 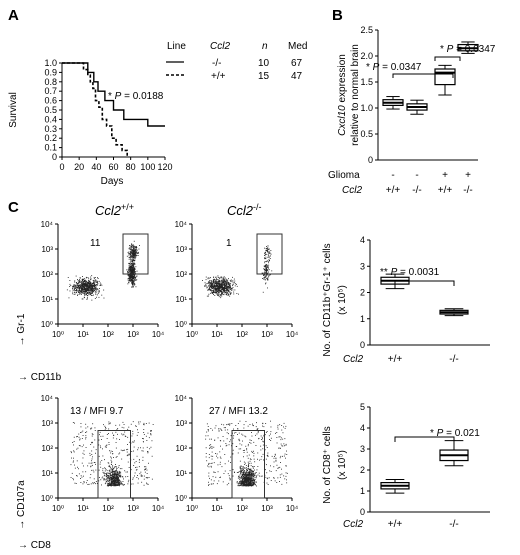 I want to click on cd11b-gr1-pvalue: ** P = 0.0031, so click(x=410, y=272).